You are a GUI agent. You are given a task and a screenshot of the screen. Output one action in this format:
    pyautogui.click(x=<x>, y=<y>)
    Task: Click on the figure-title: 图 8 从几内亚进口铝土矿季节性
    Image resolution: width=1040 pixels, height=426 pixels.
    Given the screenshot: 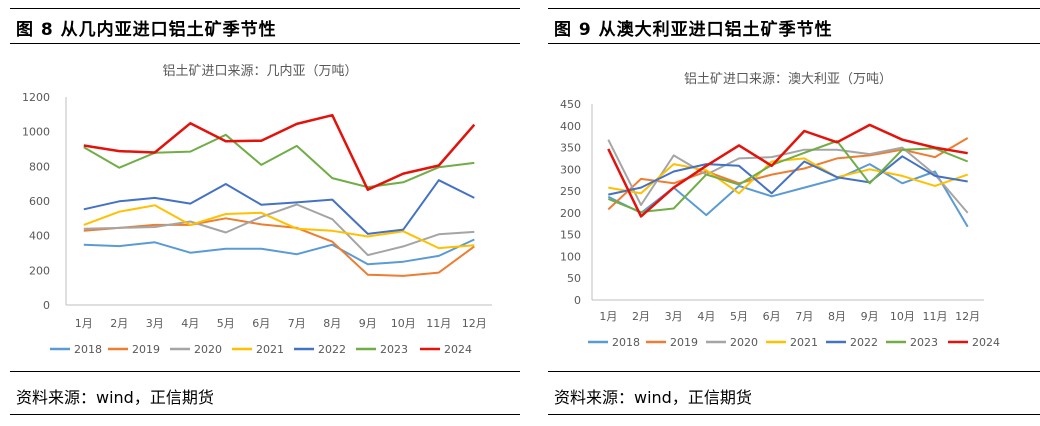 What is the action you would take?
    pyautogui.click(x=146, y=30)
    